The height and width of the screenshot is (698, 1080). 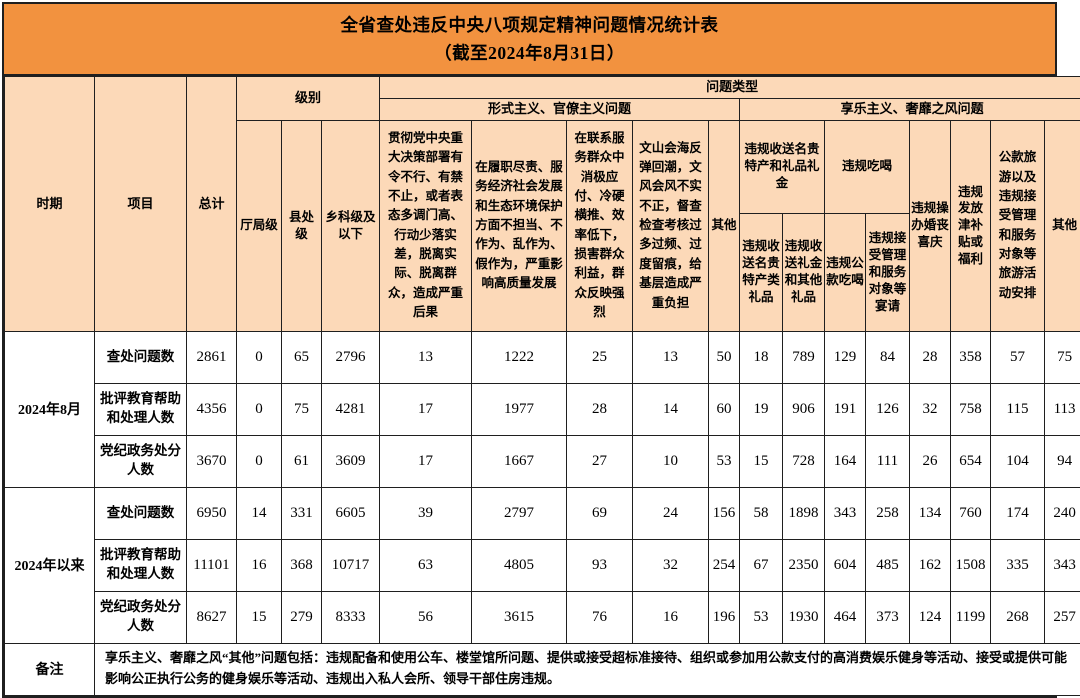 What do you see at coordinates (212, 513) in the screenshot?
I see `data-cell: 6950` at bounding box center [212, 513].